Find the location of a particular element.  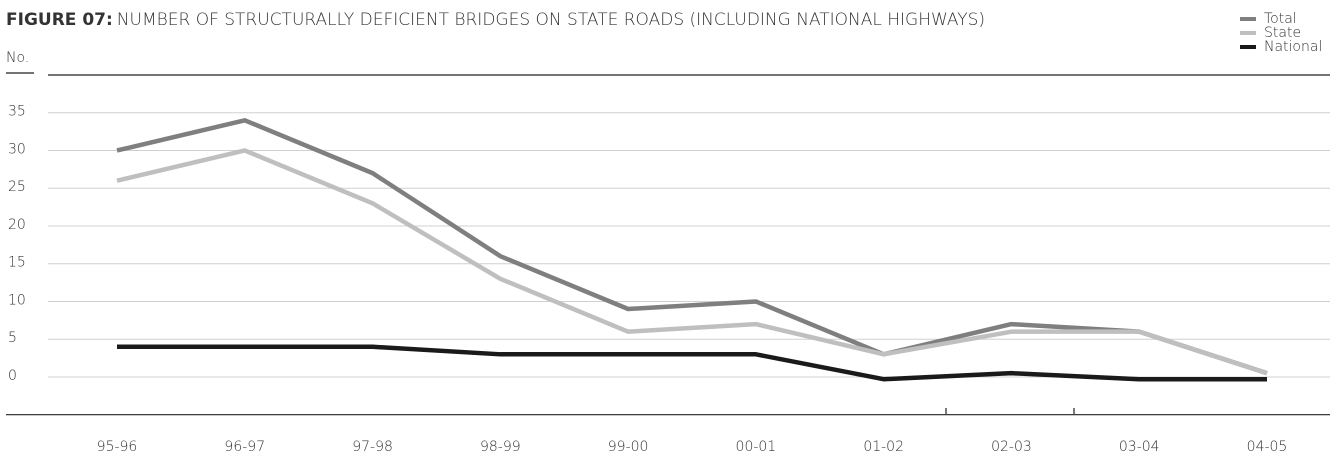

x-tick-label: 98-99 is located at coordinates (500, 447).